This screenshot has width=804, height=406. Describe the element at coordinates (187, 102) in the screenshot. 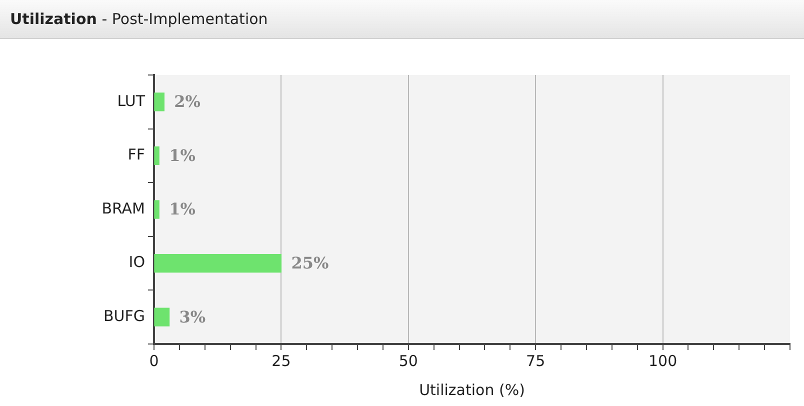

I see `data-label: 2%` at that location.